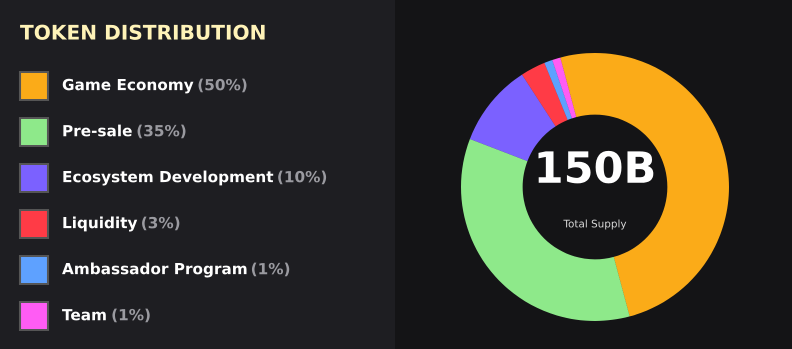 The image size is (792, 349). What do you see at coordinates (168, 178) in the screenshot?
I see `legend-label: Ecosystem Development` at bounding box center [168, 178].